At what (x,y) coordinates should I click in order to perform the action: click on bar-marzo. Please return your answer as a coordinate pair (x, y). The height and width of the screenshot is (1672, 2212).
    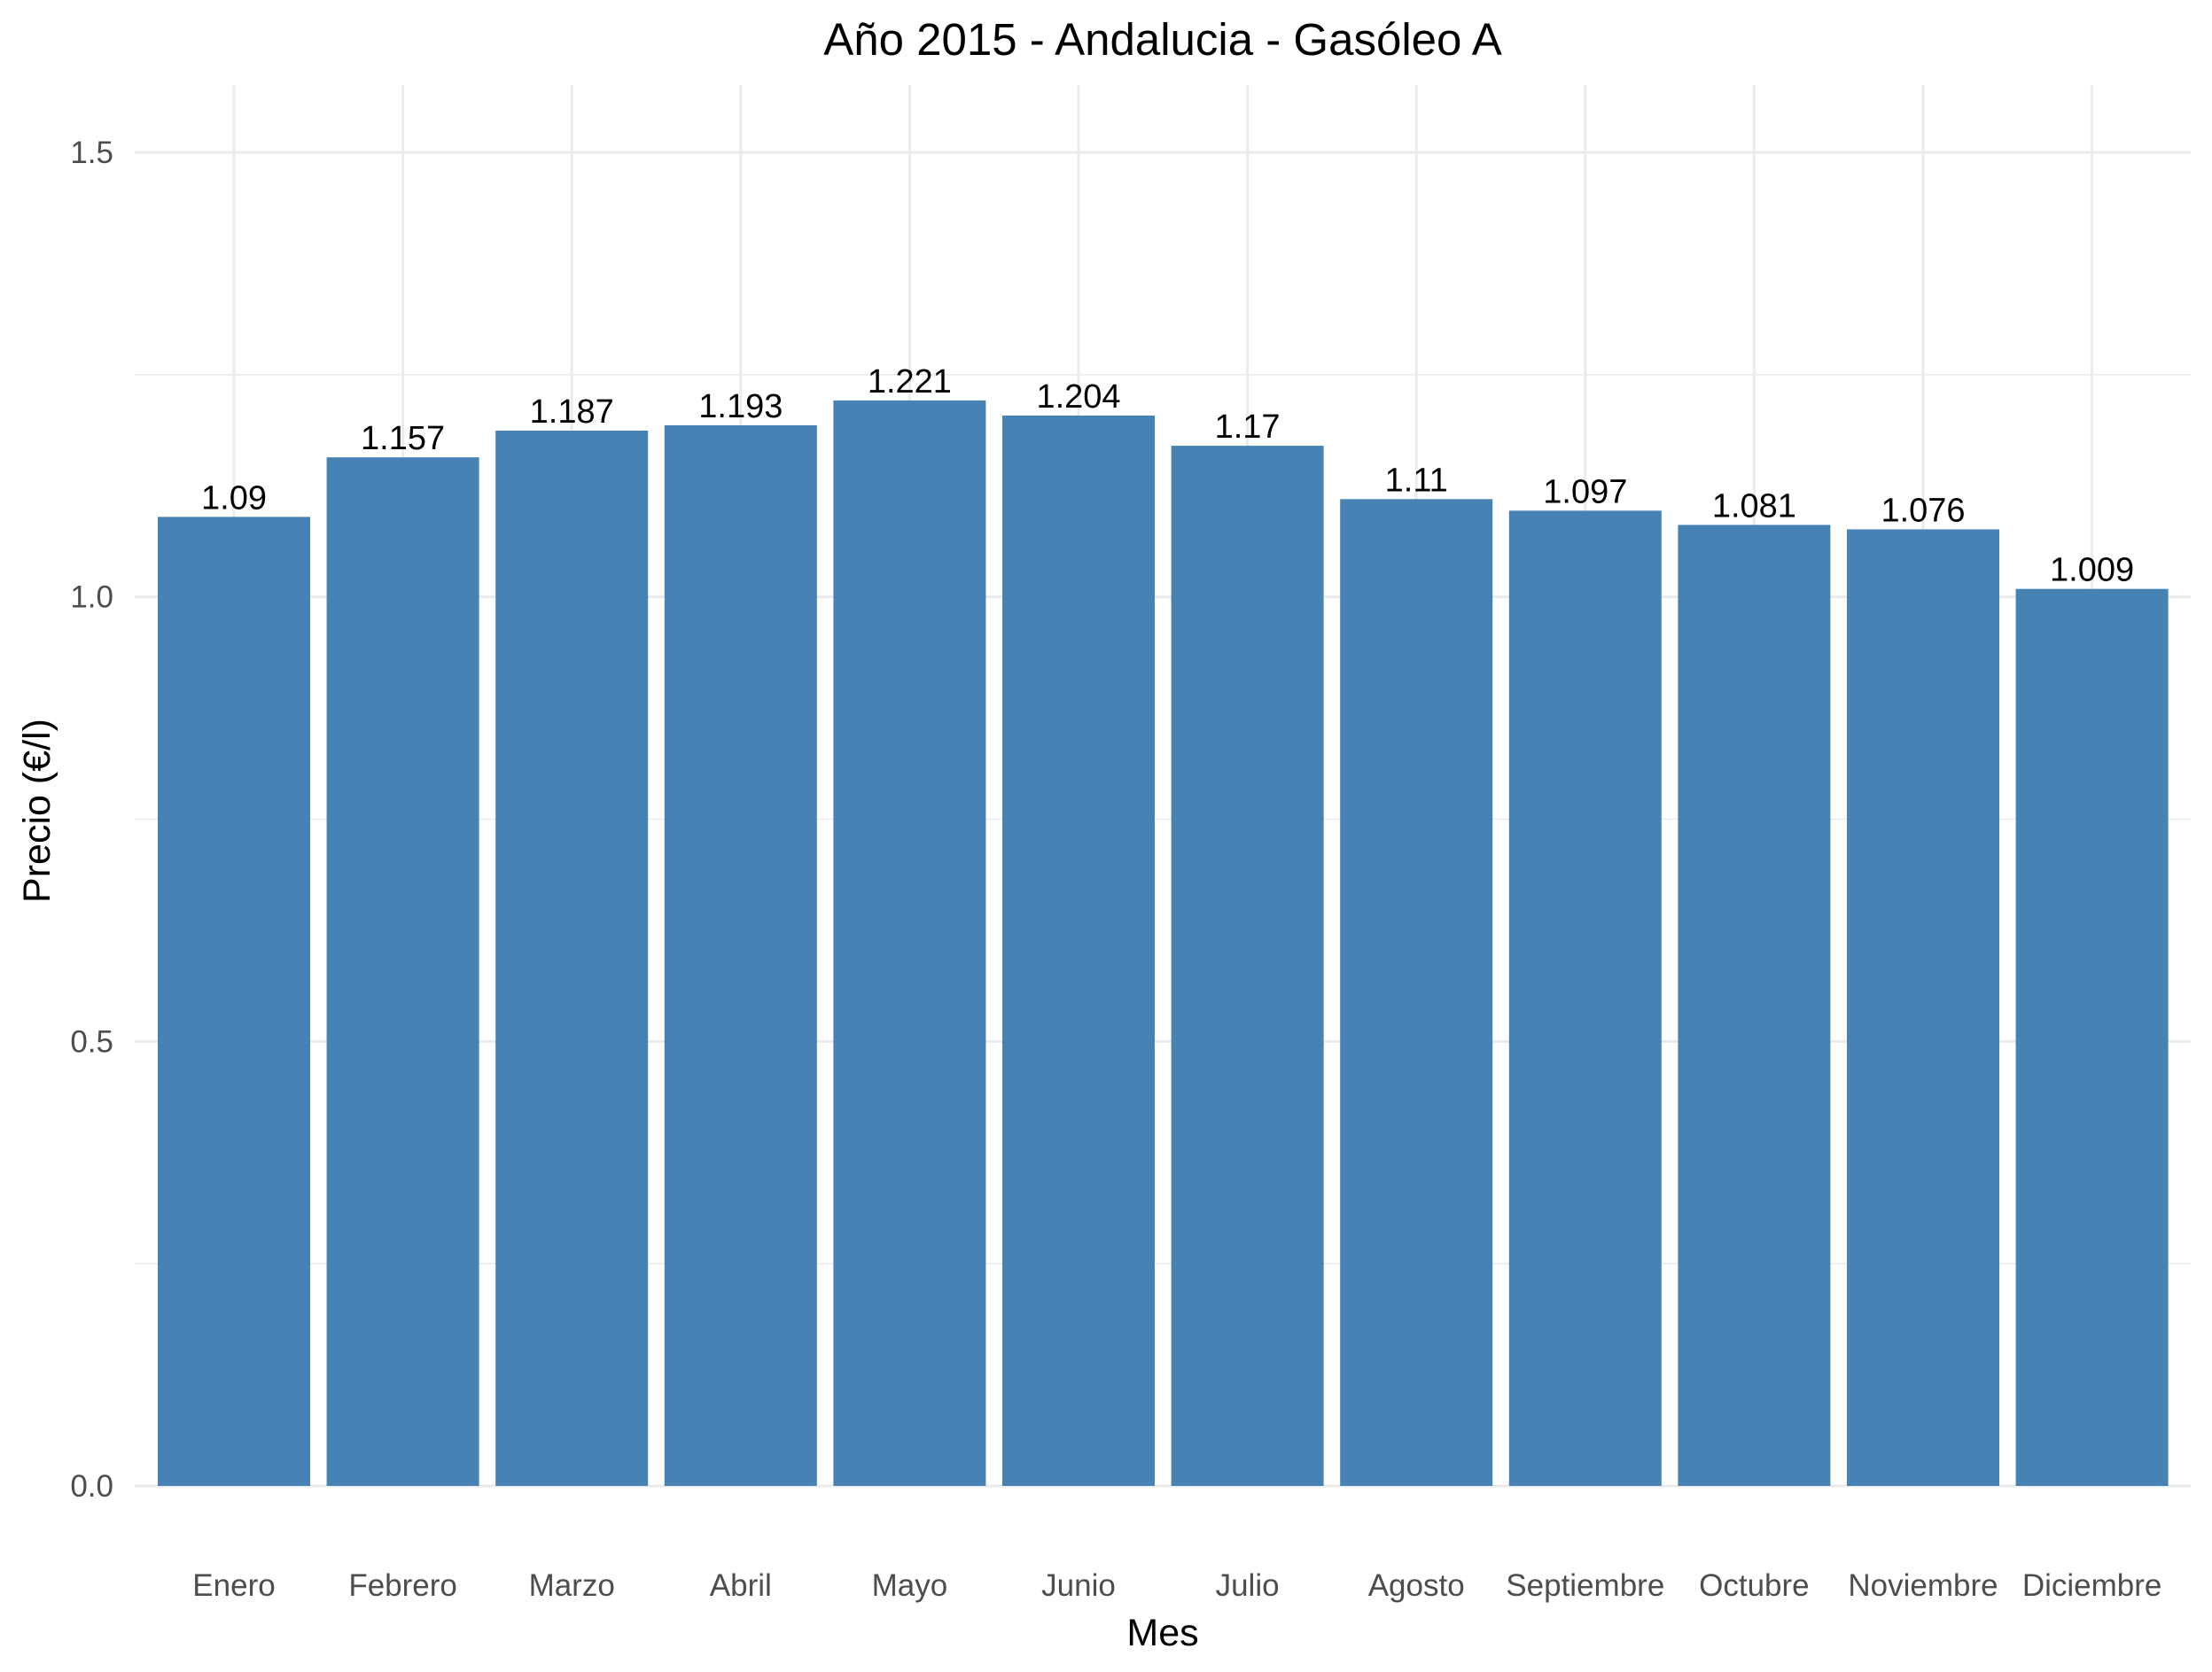
    Looking at the image, I should click on (572, 958).